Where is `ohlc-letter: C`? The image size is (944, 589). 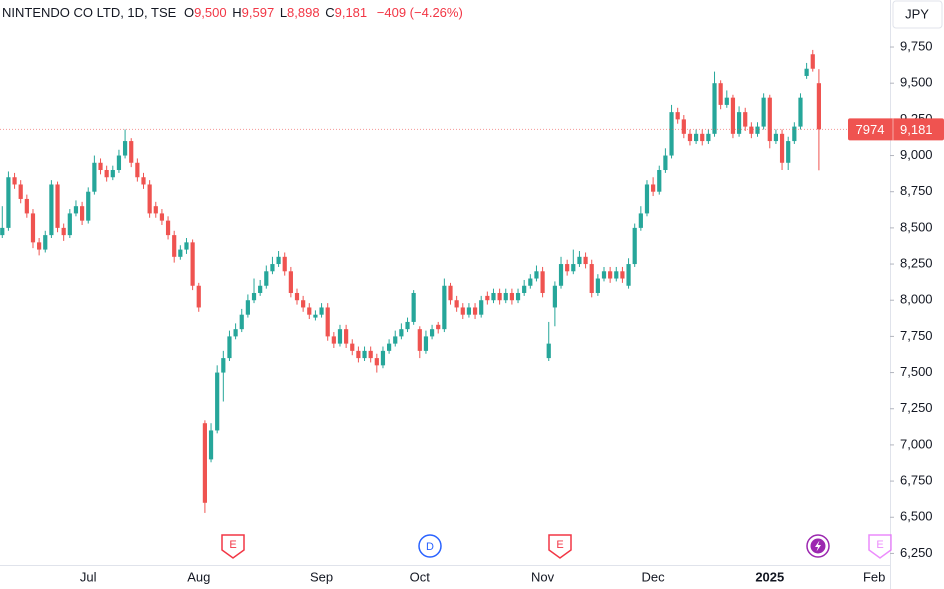 ohlc-letter: C is located at coordinates (329, 12).